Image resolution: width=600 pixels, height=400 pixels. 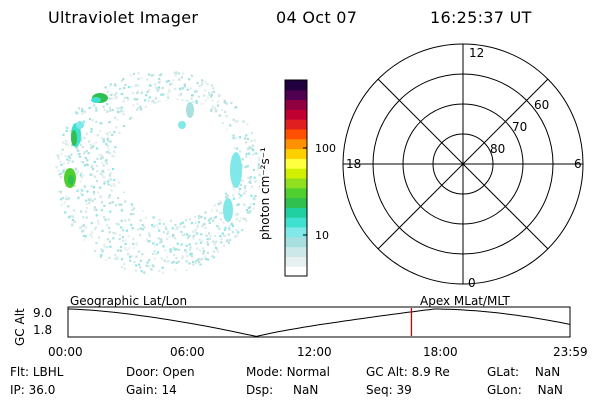 I want to click on dsp-label: Dsp:, so click(x=260, y=390).